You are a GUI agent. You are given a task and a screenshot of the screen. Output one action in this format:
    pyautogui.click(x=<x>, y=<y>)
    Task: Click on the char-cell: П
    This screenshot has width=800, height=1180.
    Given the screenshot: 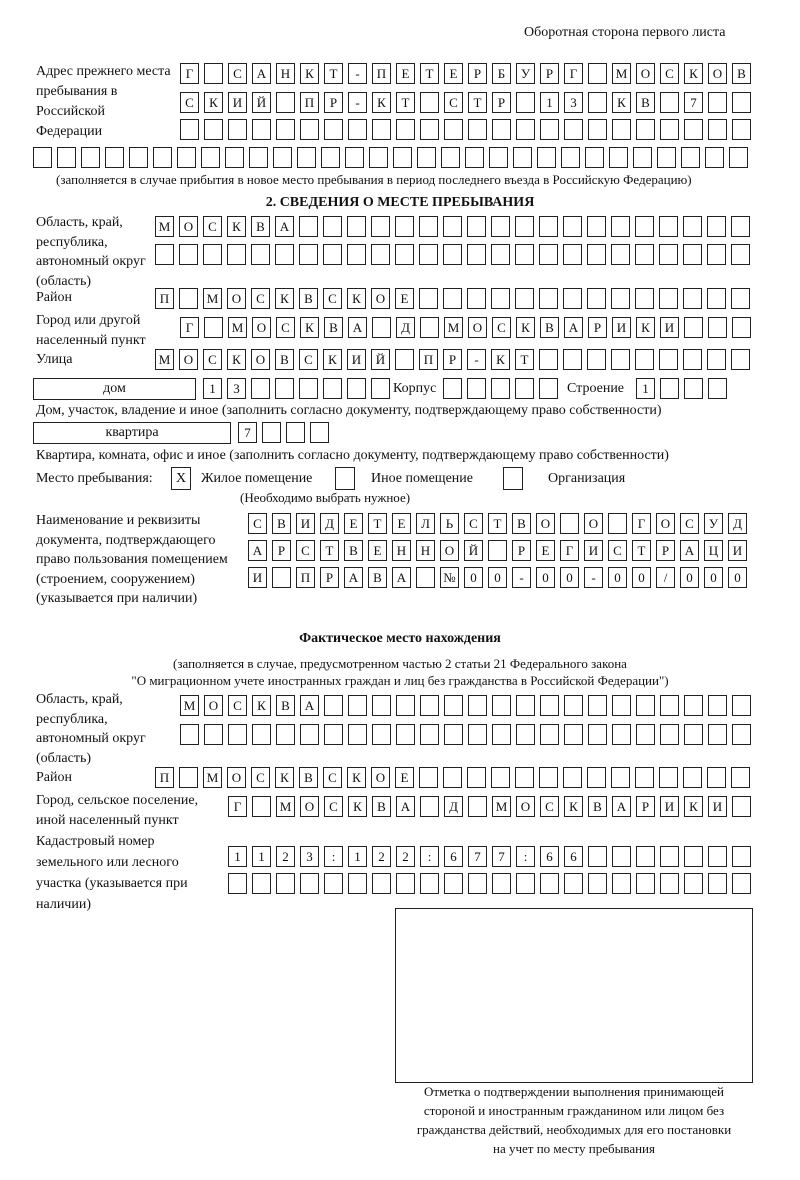 What is the action you would take?
    pyautogui.click(x=164, y=298)
    